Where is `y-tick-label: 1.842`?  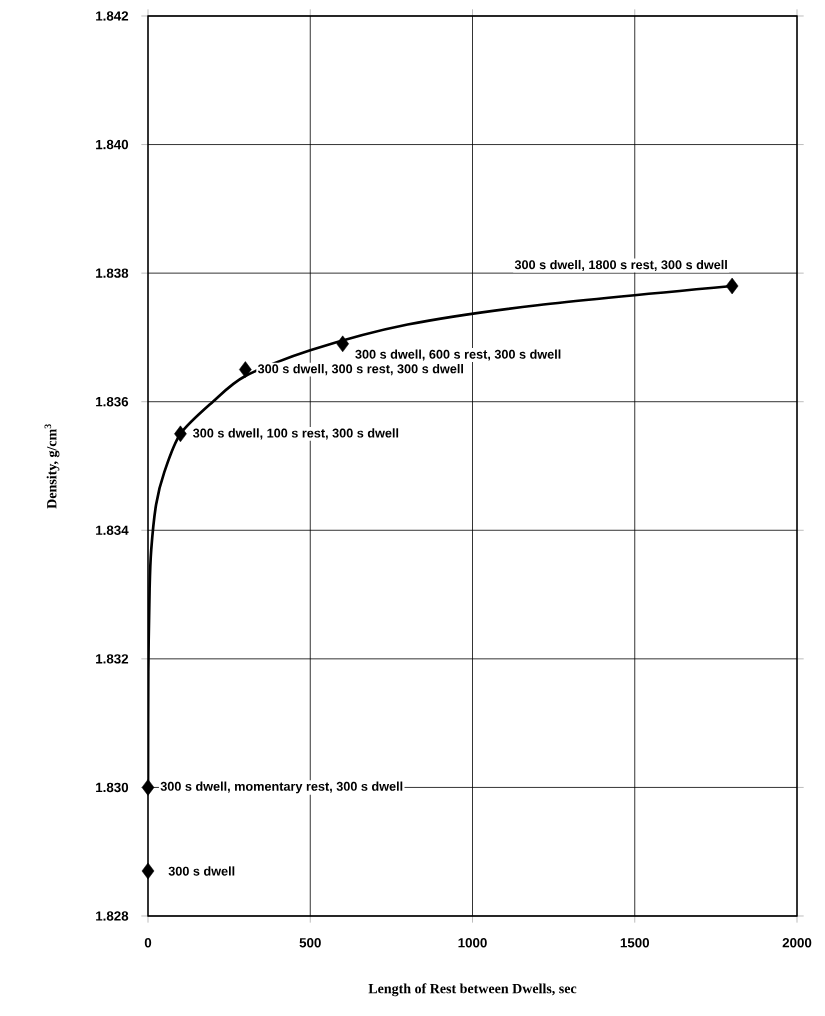
y-tick-label: 1.842 is located at coordinates (112, 16).